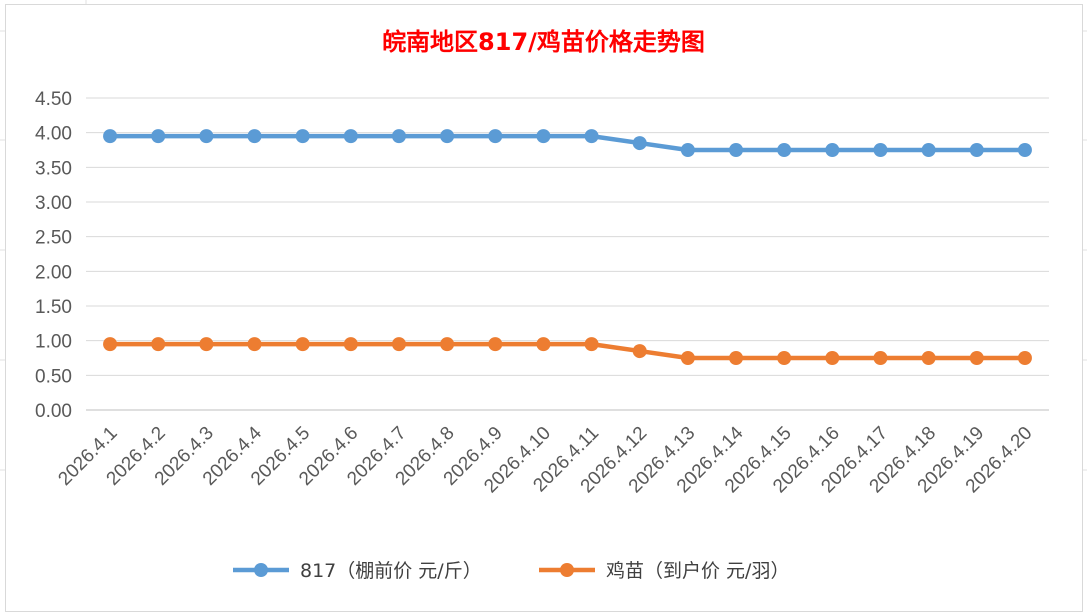 This screenshot has width=1087, height=616. Describe the element at coordinates (391, 571) in the screenshot. I see `legend-label-1: 817（棚前价 元/斤）` at that location.